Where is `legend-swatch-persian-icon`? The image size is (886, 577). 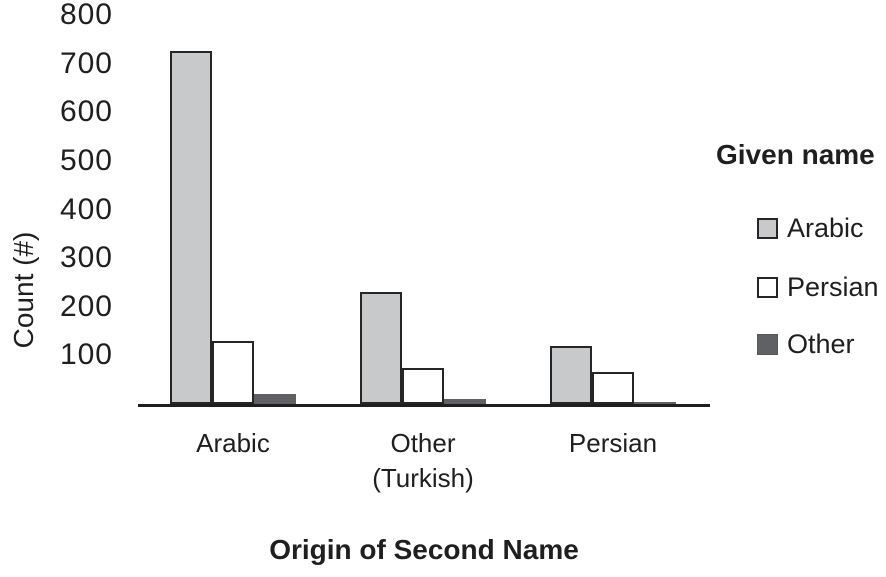 legend-swatch-persian-icon is located at coordinates (767, 287).